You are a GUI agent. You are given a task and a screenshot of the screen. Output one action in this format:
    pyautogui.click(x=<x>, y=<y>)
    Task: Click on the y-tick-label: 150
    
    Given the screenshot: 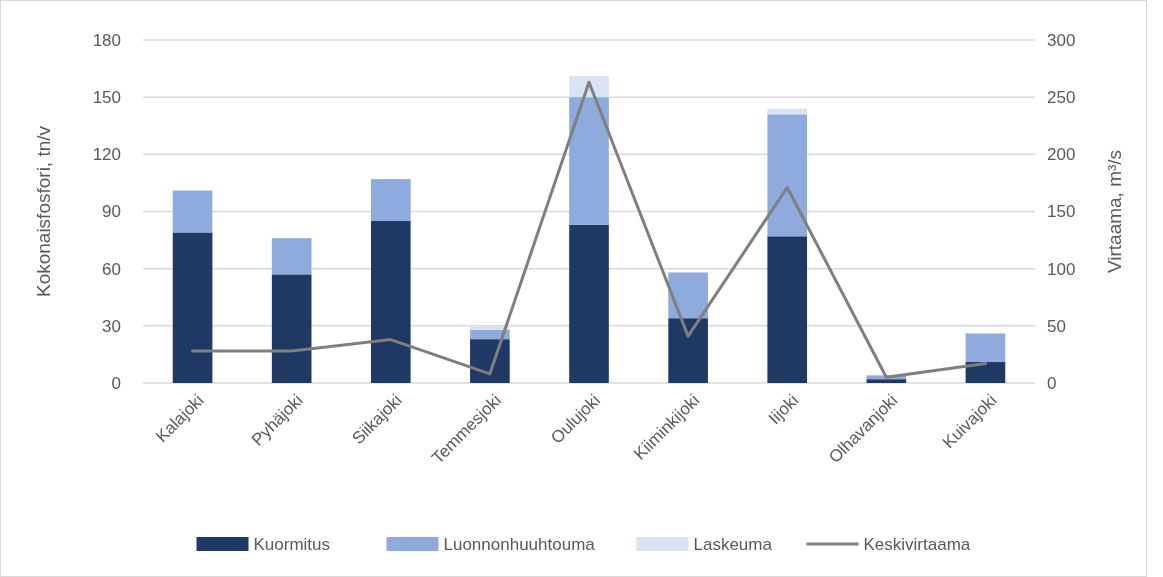 What is the action you would take?
    pyautogui.click(x=106, y=98)
    